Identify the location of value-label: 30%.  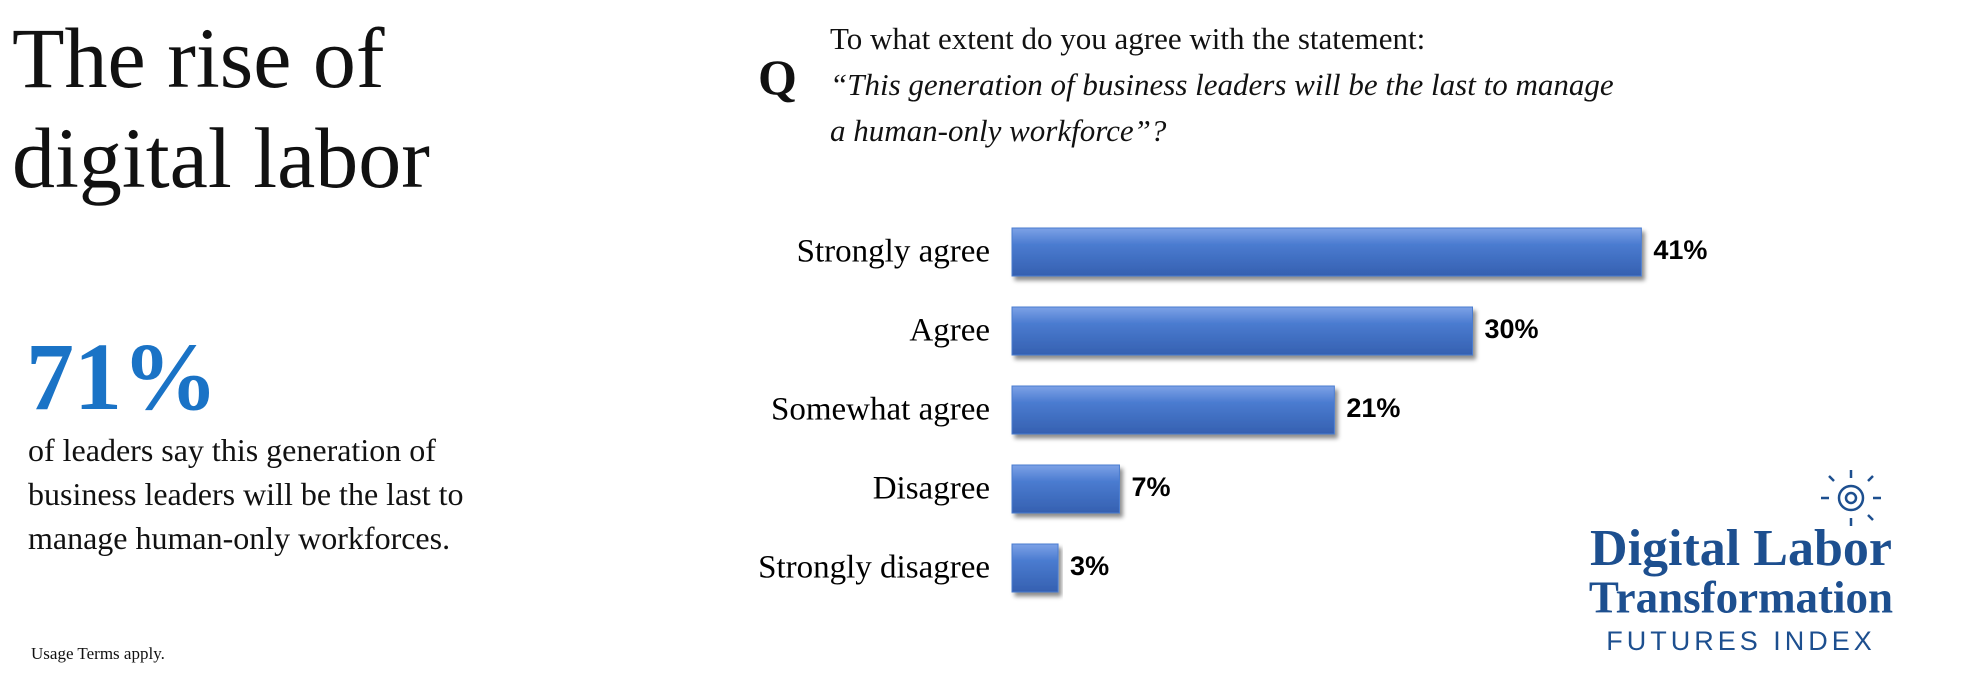
(1512, 329).